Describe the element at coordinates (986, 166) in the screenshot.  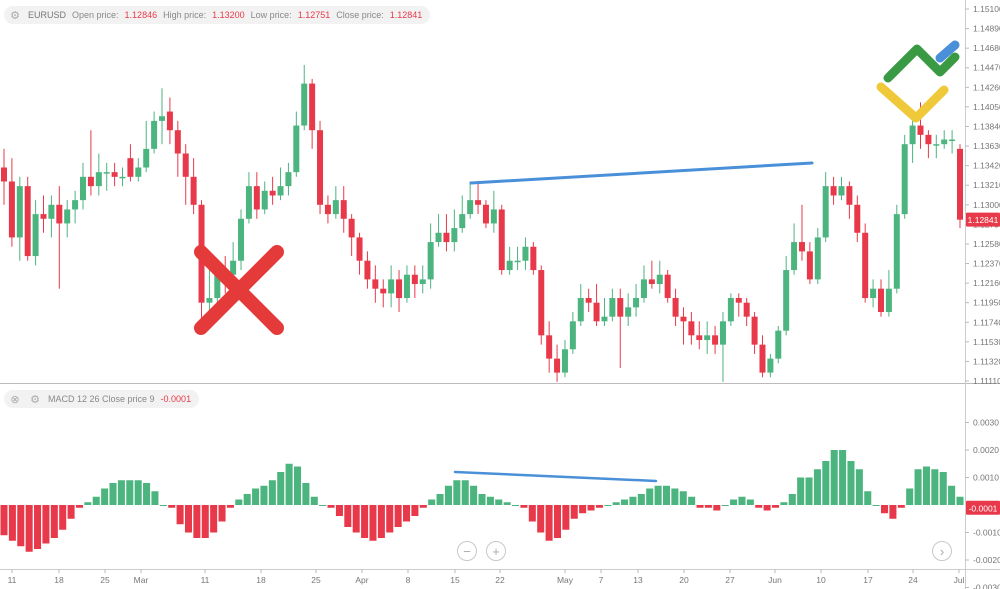
I see `price-tick-label: 1.13420` at that location.